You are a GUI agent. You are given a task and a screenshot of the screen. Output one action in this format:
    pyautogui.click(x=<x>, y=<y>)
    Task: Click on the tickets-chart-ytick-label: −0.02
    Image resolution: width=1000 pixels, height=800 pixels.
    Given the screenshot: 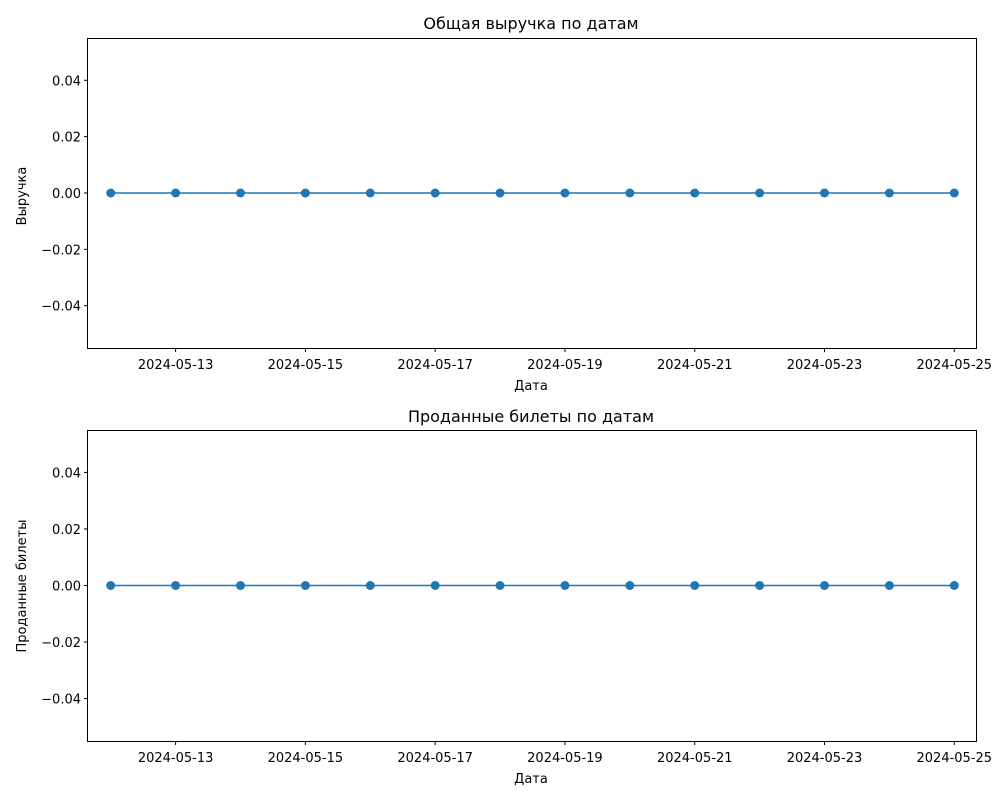 What is the action you would take?
    pyautogui.click(x=61, y=643)
    